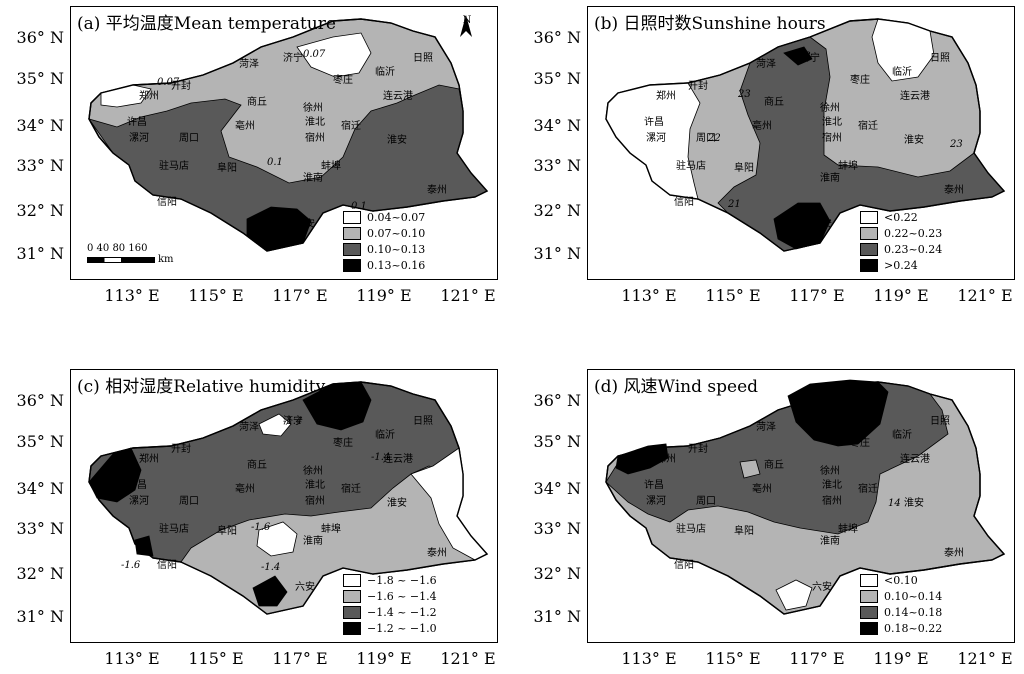 This screenshot has width=1024, height=674. Describe the element at coordinates (384, 249) in the screenshot. I see `legend-entry: 0.10~0.13` at that location.